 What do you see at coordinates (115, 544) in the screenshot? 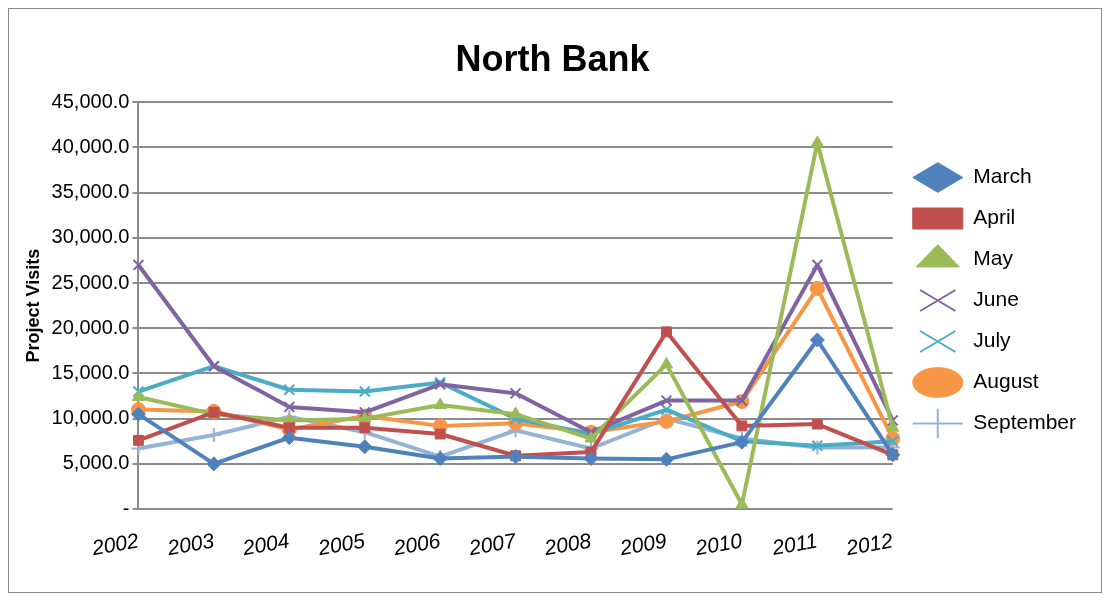
I see `x-tick-label: 2002` at bounding box center [115, 544].